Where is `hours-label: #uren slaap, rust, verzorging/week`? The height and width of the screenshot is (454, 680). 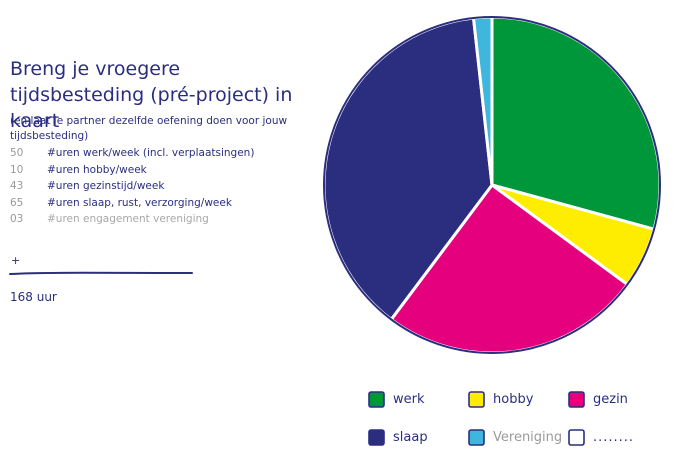 hours-label: #uren slaap, rust, verzorging/week is located at coordinates (139, 202).